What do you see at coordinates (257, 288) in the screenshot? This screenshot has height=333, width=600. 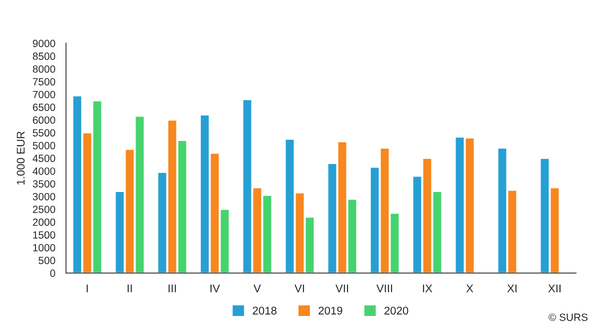 I see `x-tick-label: V` at bounding box center [257, 288].